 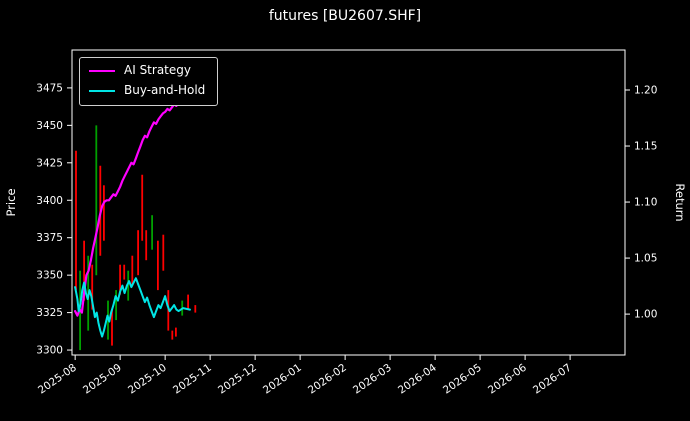 I want to click on series-line-ai-strategy, so click(x=129, y=208).